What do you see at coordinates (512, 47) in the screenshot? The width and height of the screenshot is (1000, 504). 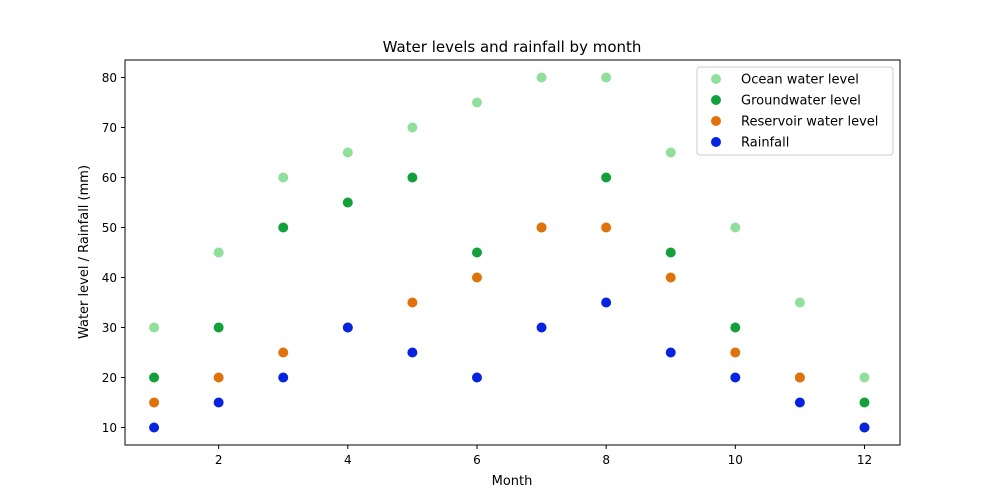 I see `chart-title: Water levels and rainfall by month` at bounding box center [512, 47].